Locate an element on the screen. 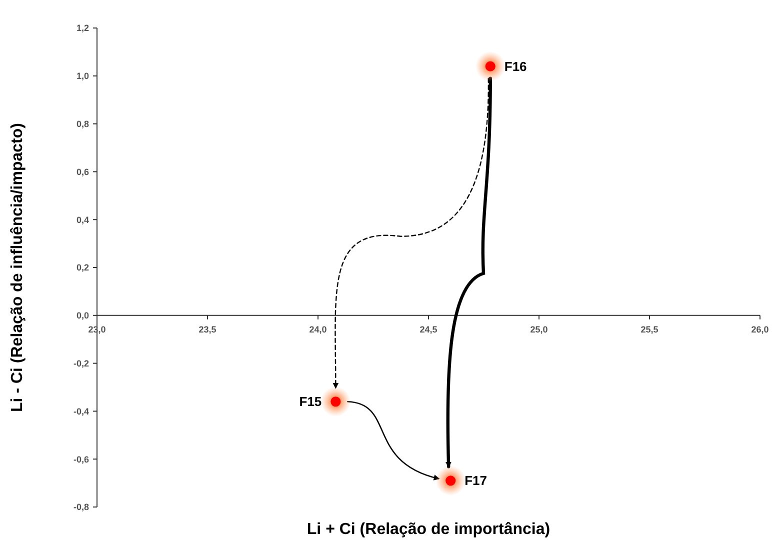 This screenshot has width=777, height=542. y-tick-label: -0,8 is located at coordinates (81, 507).